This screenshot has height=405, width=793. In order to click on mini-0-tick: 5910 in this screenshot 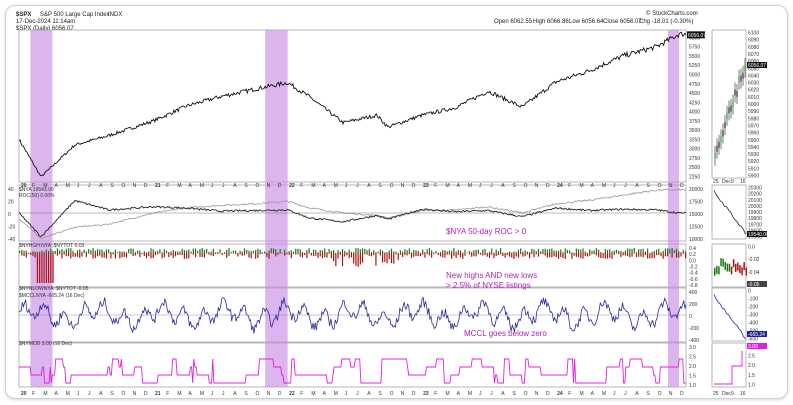, I will do `click(753, 169)`.